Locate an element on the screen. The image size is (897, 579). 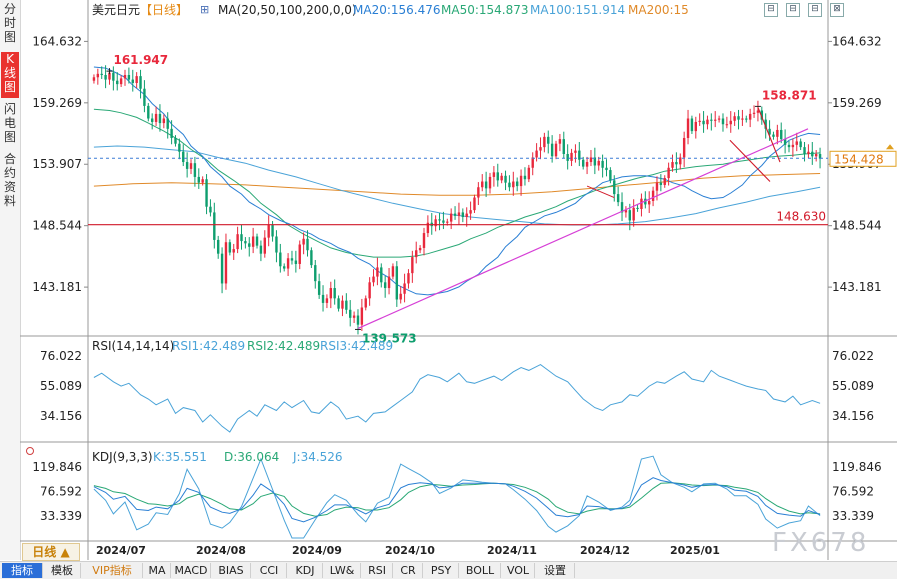
kdj-tick-label-right: 33.339 is located at coordinates (853, 516).